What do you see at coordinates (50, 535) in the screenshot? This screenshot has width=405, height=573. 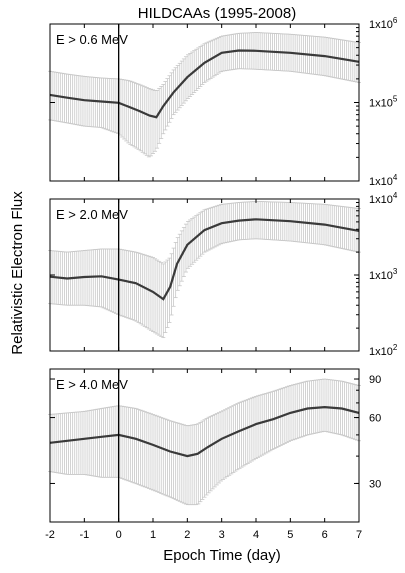 I see `x-tick-label: -2` at bounding box center [50, 535].